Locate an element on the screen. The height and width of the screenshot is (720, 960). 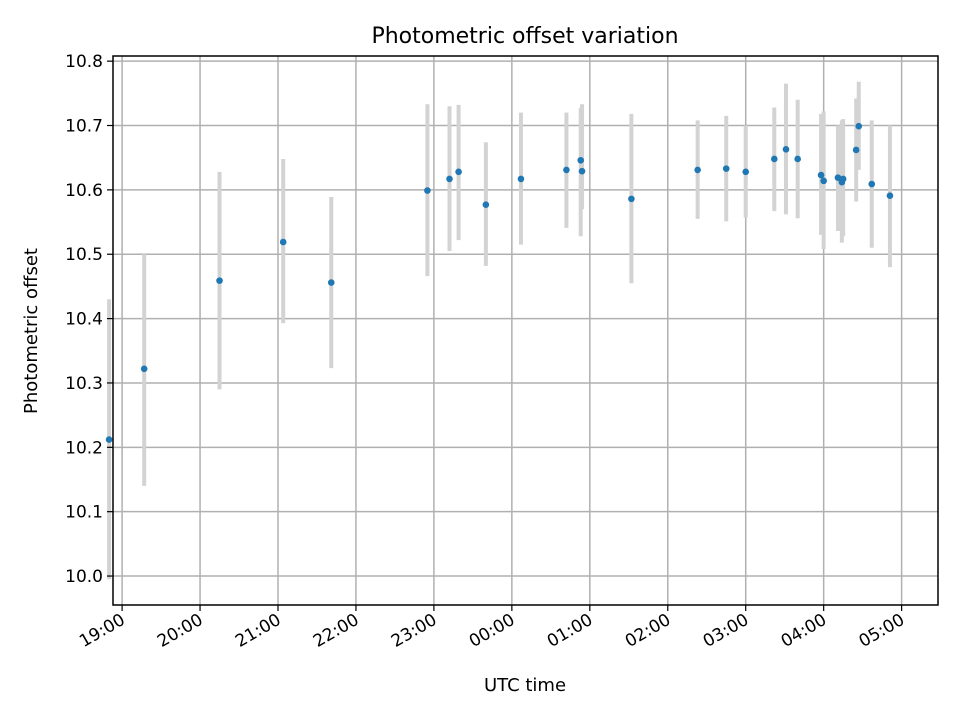
y-tick-label: 10.1 is located at coordinates (84, 513).